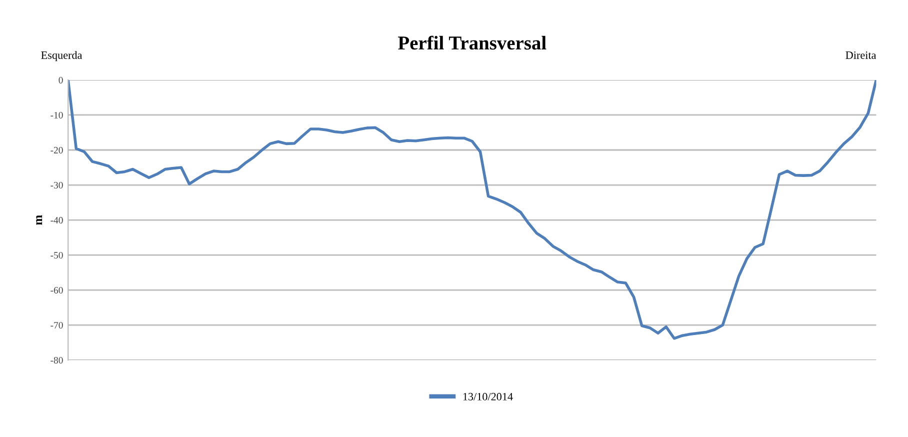 The height and width of the screenshot is (437, 908). Describe the element at coordinates (472, 43) in the screenshot. I see `chart-title: Perfil Transversal` at that location.